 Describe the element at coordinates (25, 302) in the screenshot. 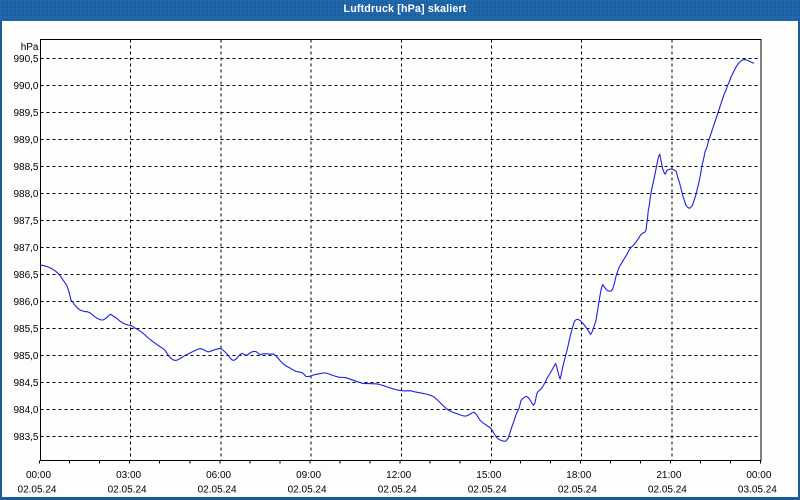

I see `svg-text: 986,0` at that location.